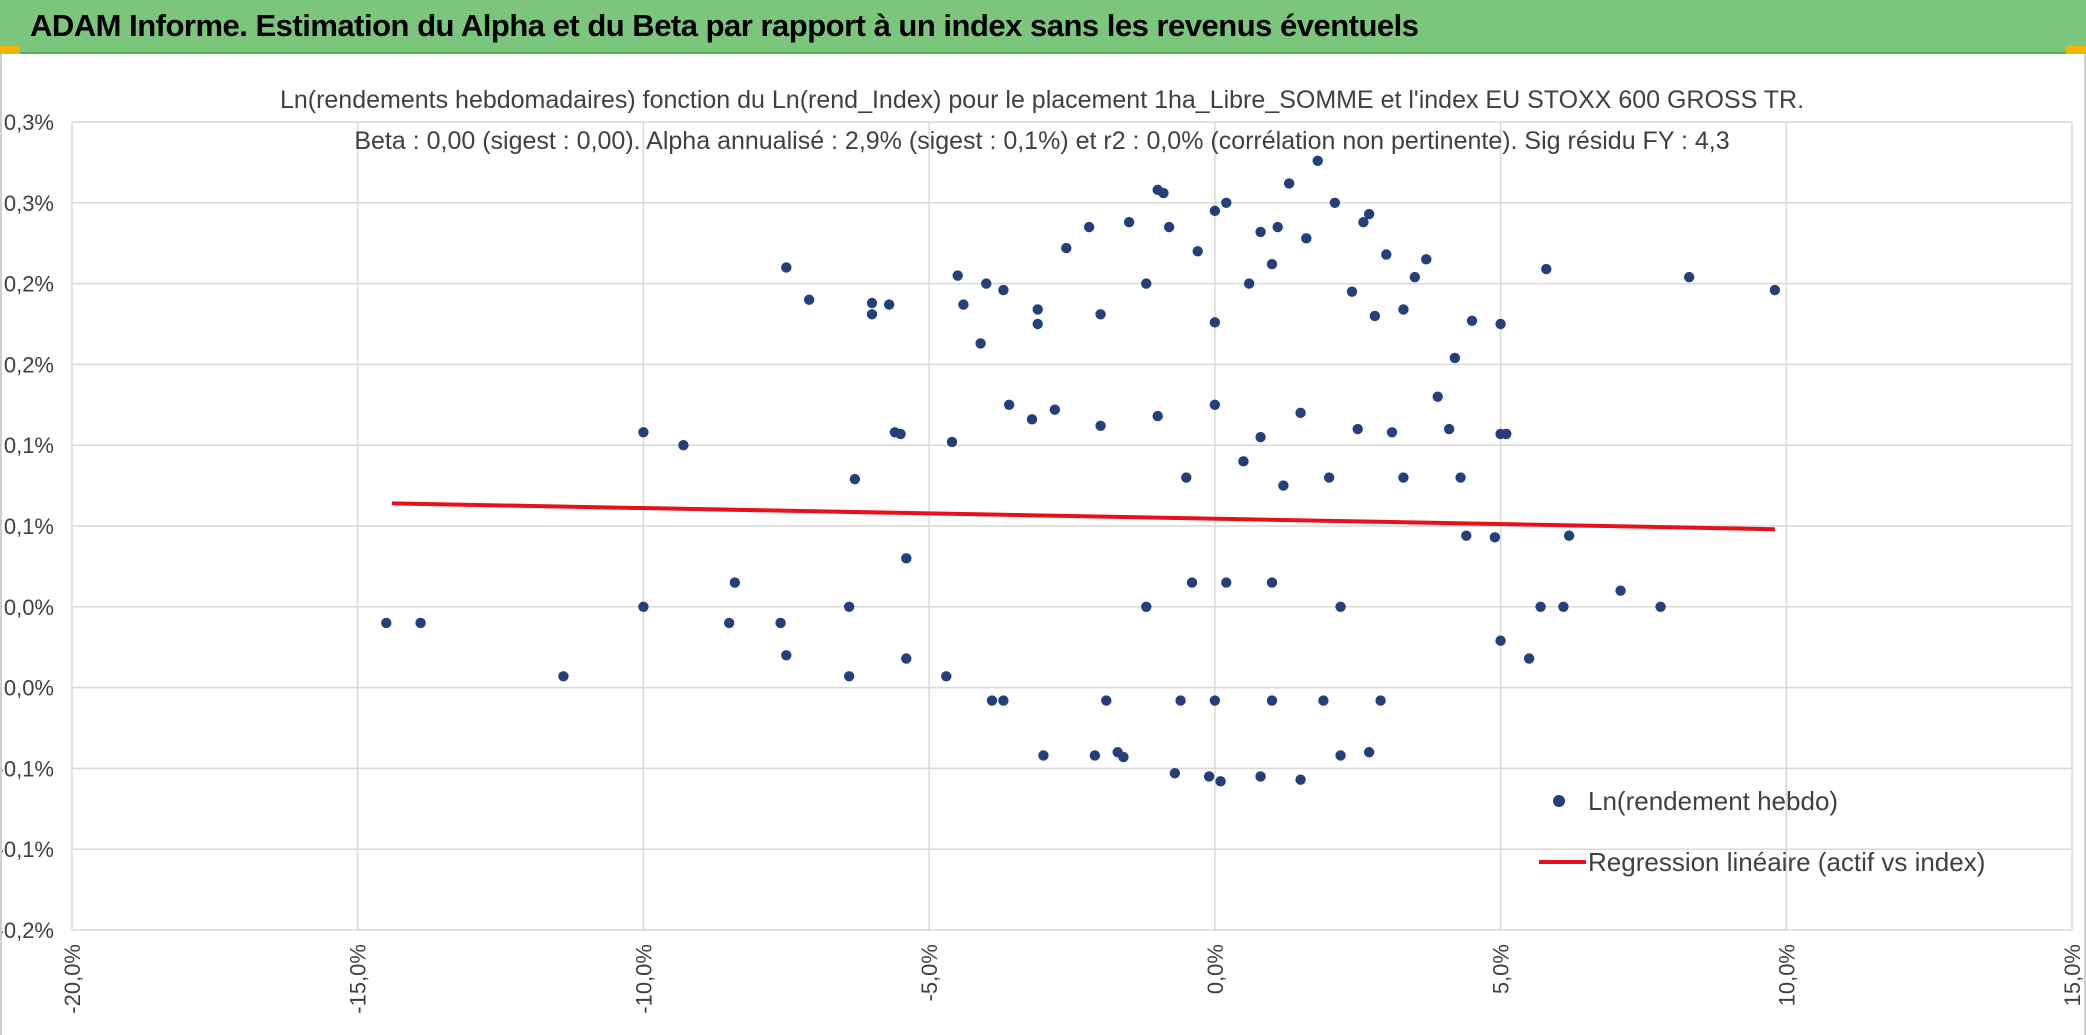  Describe the element at coordinates (28, 930) in the screenshot. I see `y-tick-label: -0,2%` at that location.